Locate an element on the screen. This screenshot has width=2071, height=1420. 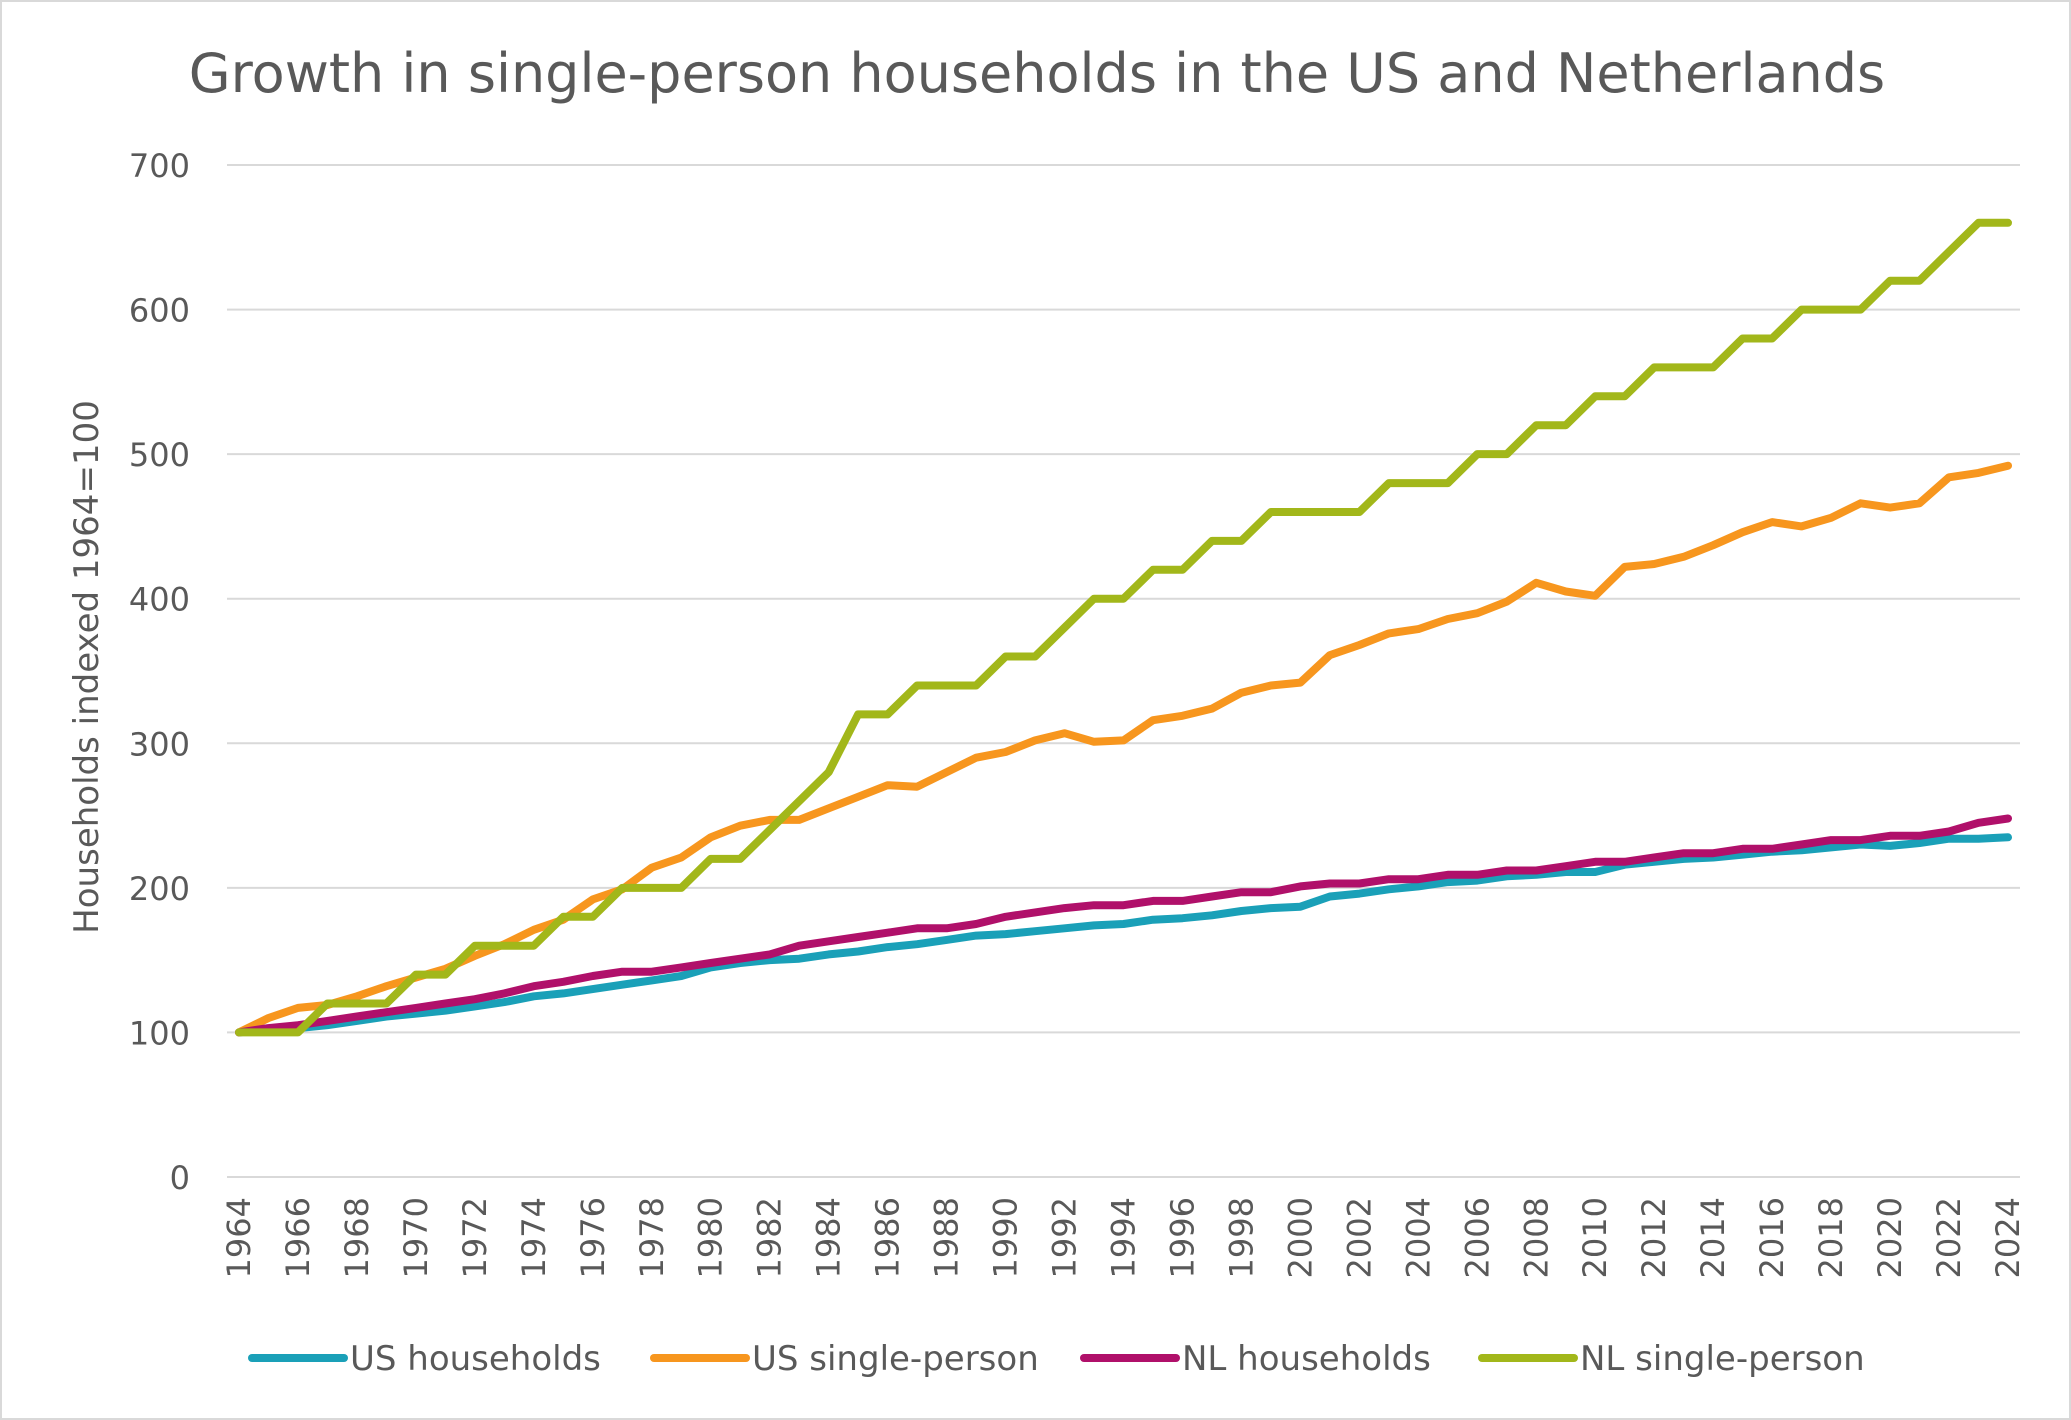
legend-item-us-single-person: US single-person is located at coordinates (844, 1359).